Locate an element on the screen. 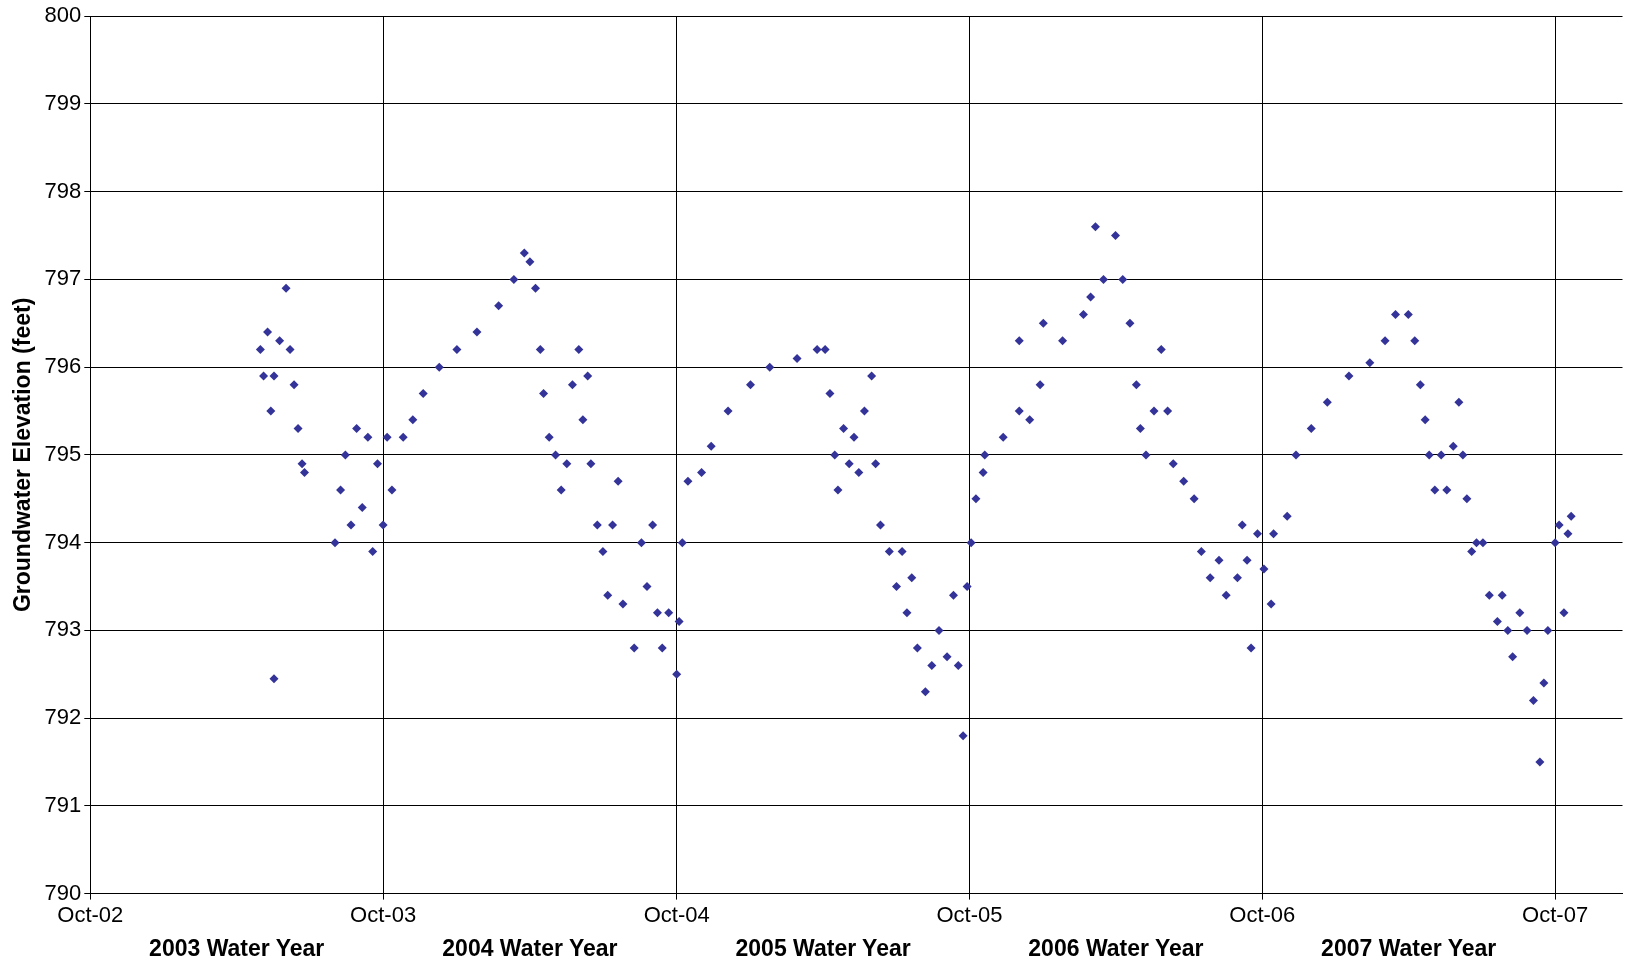 Image resolution: width=1627 pixels, height=970 pixels. y-tick-label: 798 is located at coordinates (63, 190).